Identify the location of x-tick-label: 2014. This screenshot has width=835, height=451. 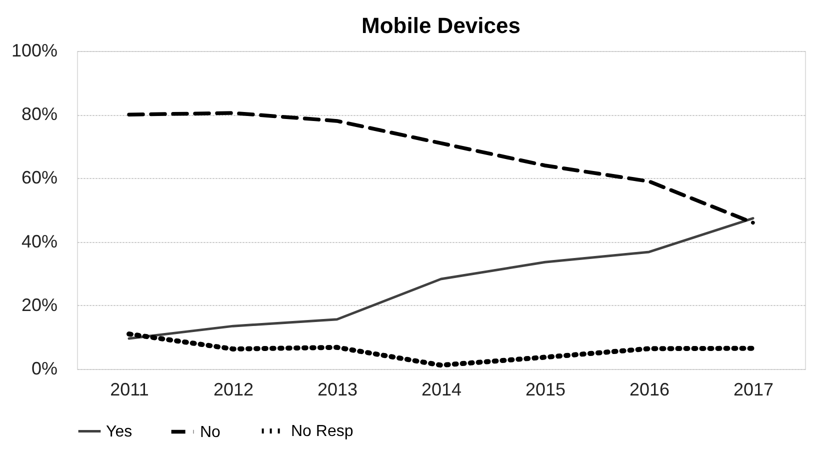
(441, 390).